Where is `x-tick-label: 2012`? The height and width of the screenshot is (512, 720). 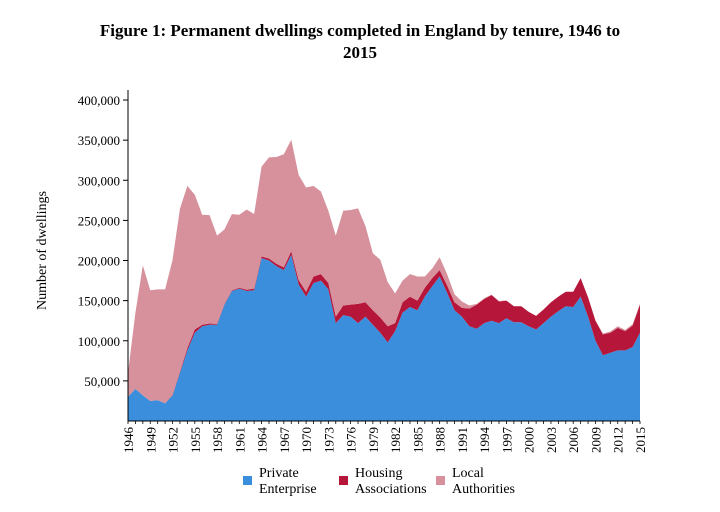 x-tick-label: 2012 is located at coordinates (618, 440).